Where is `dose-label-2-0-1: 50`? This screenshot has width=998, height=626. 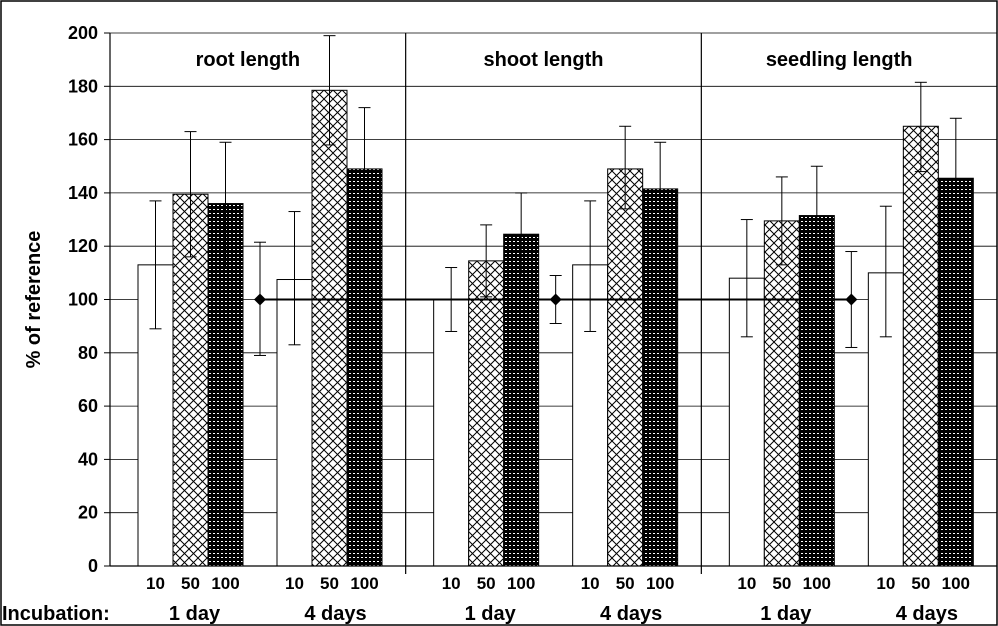 dose-label-2-0-1: 50 is located at coordinates (781, 583).